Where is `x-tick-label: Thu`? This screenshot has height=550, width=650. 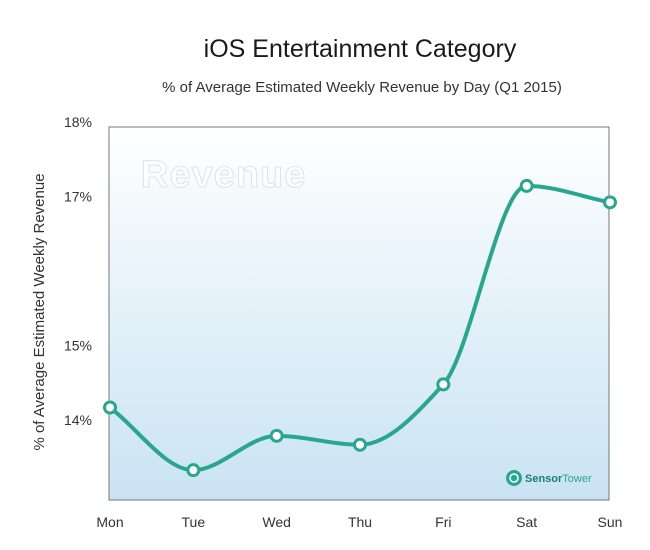 x-tick-label: Thu is located at coordinates (360, 522).